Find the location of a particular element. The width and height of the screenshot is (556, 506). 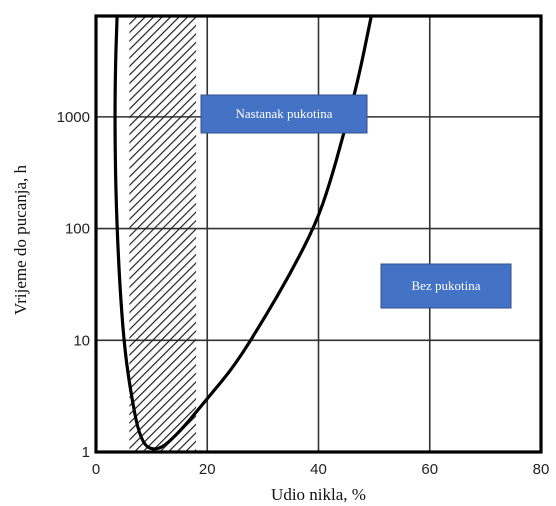

annotation-no-crack-label: Bez pukotina is located at coordinates (446, 285).